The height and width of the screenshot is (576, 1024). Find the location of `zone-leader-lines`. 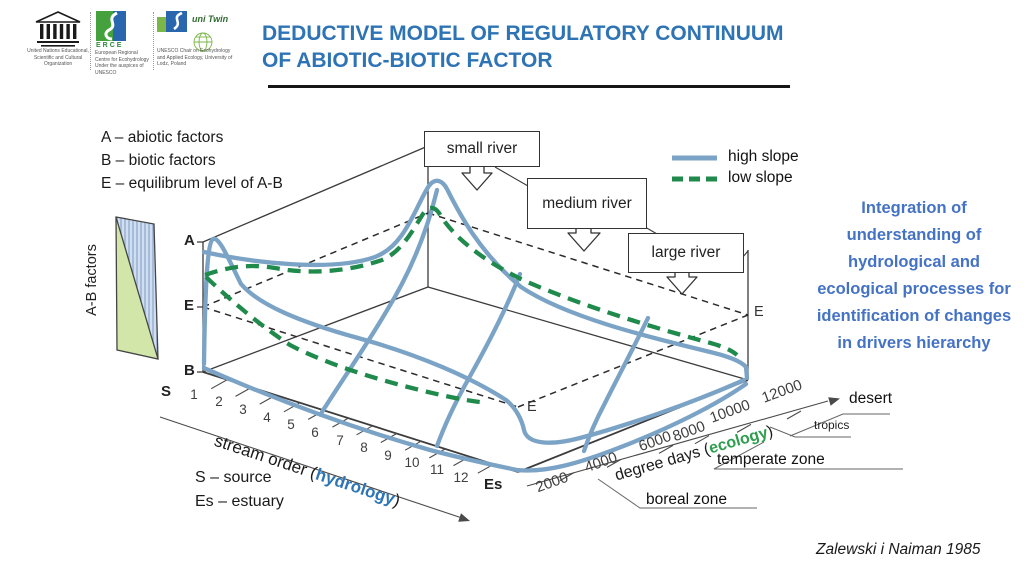

zone-leader-lines is located at coordinates (750, 461).